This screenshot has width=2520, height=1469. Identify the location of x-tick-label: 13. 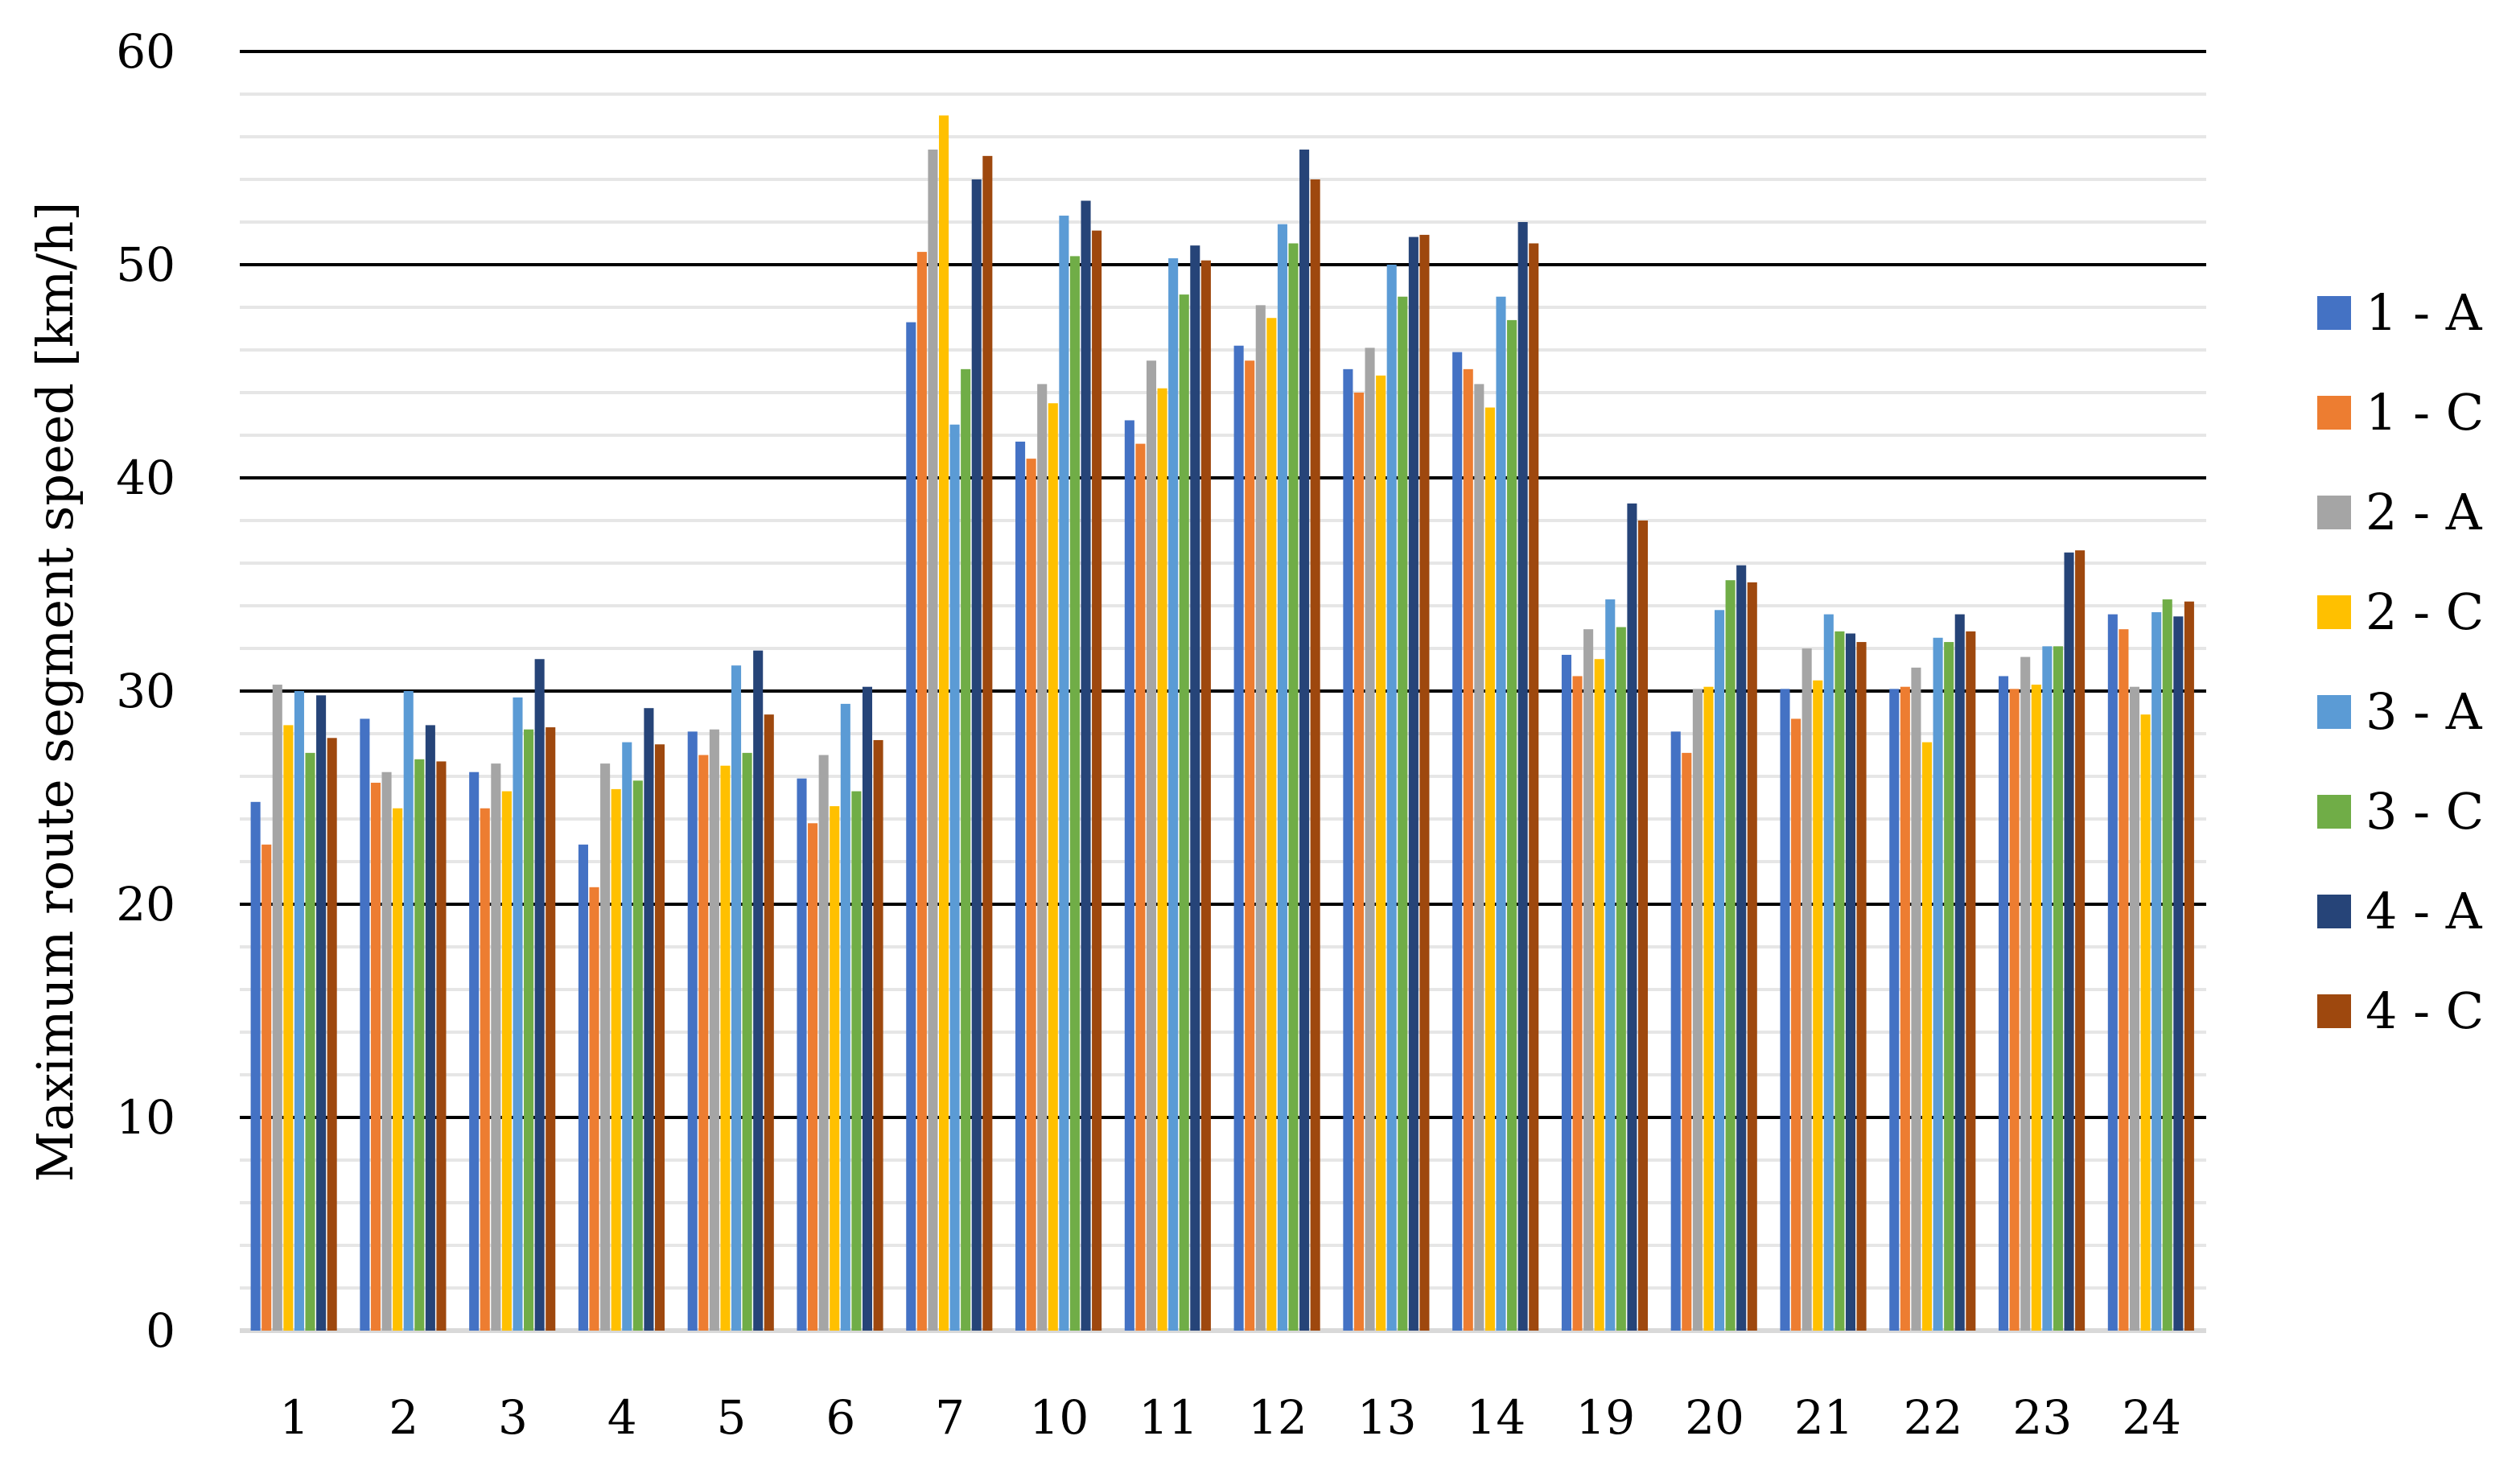
(1387, 1417).